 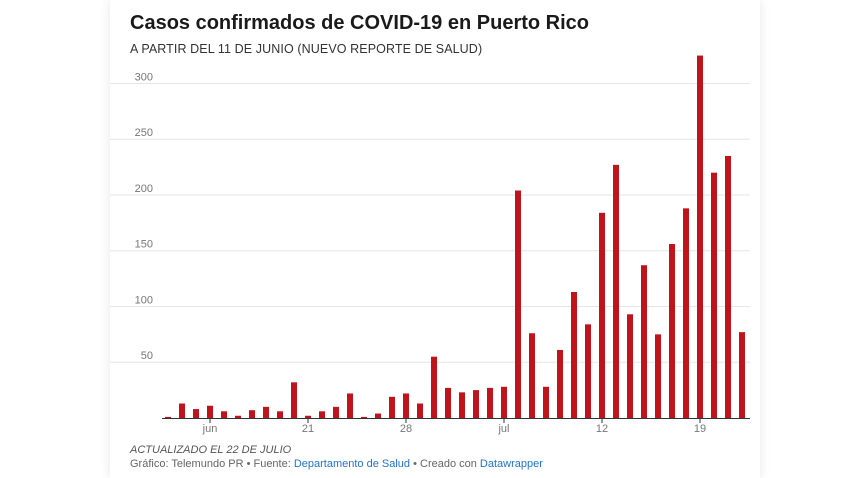 I want to click on x-tick-label: 19, so click(x=700, y=429).